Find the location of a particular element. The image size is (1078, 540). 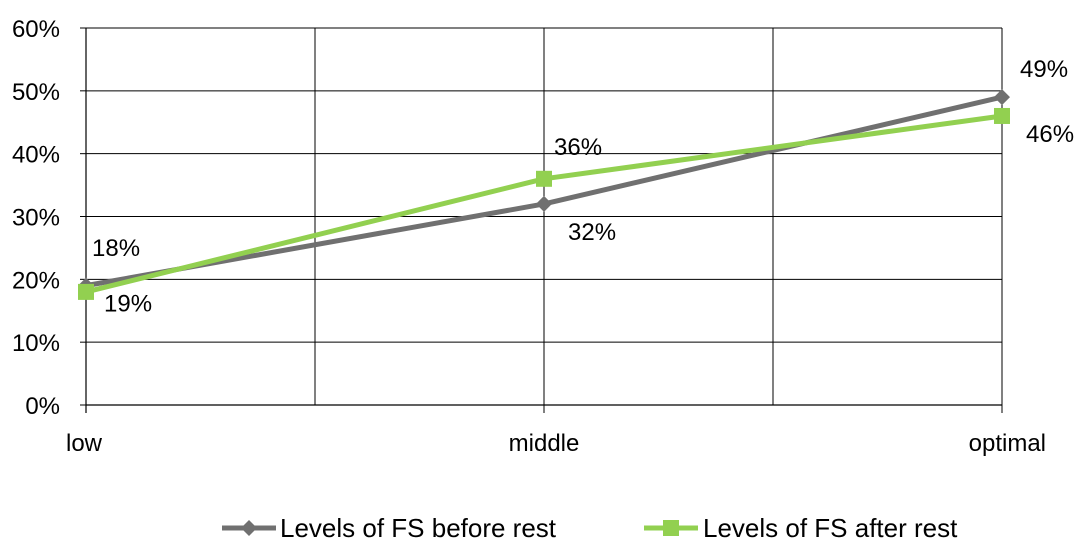

data-label: 36% is located at coordinates (578, 147).